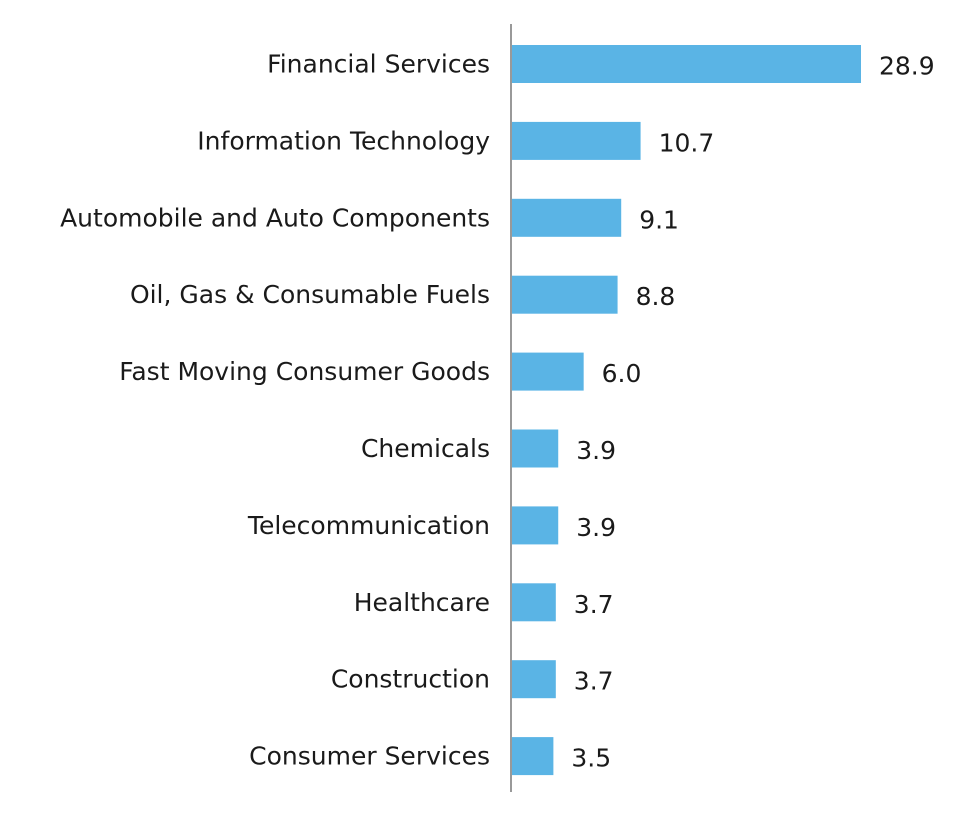 The image size is (968, 817). I want to click on bar-construction, so click(533, 679).